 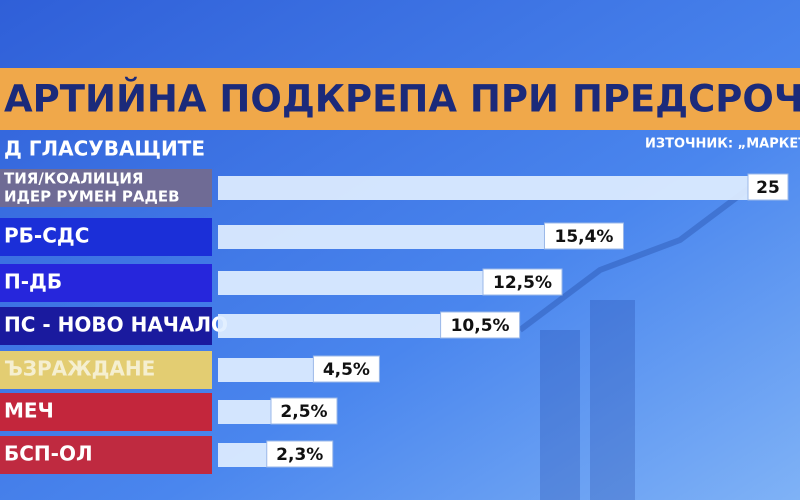 I want to click on value-label: 25, so click(x=768, y=188).